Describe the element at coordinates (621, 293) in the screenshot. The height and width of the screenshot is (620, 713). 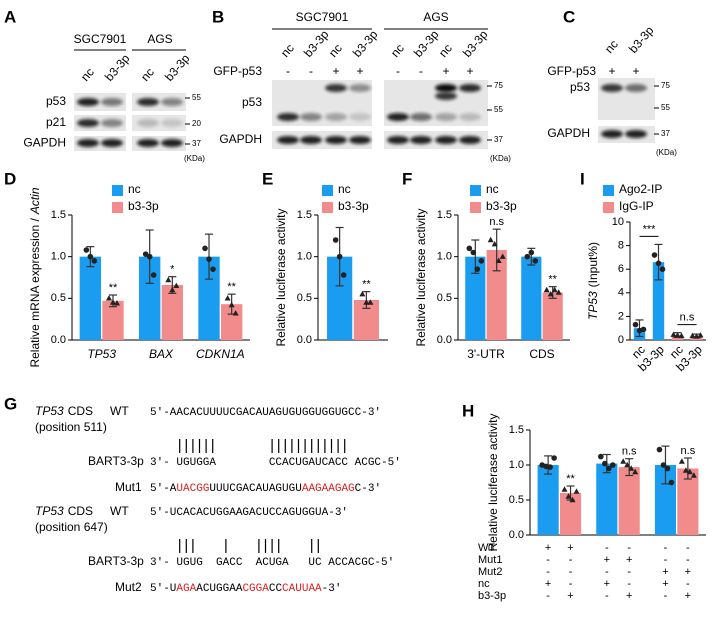
I see `y-tick-label: 4` at that location.